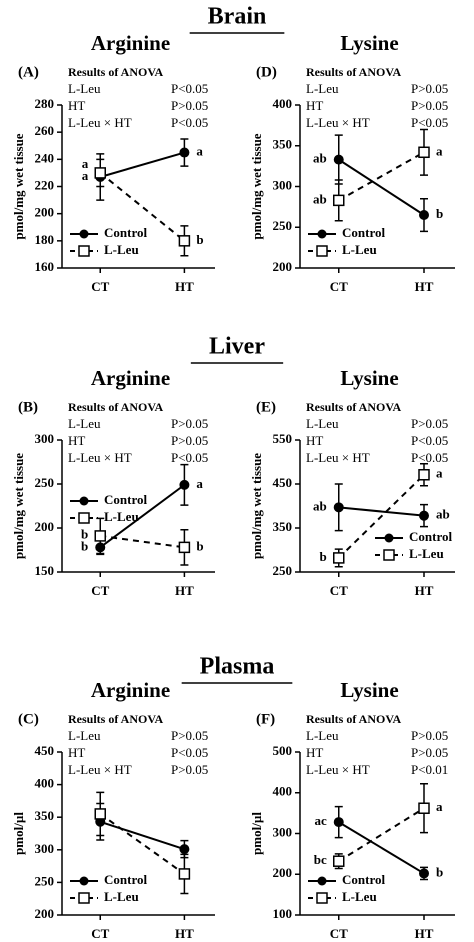 Image resolution: width=474 pixels, height=942 pixels. I want to click on section-title: Liver, so click(237, 347).